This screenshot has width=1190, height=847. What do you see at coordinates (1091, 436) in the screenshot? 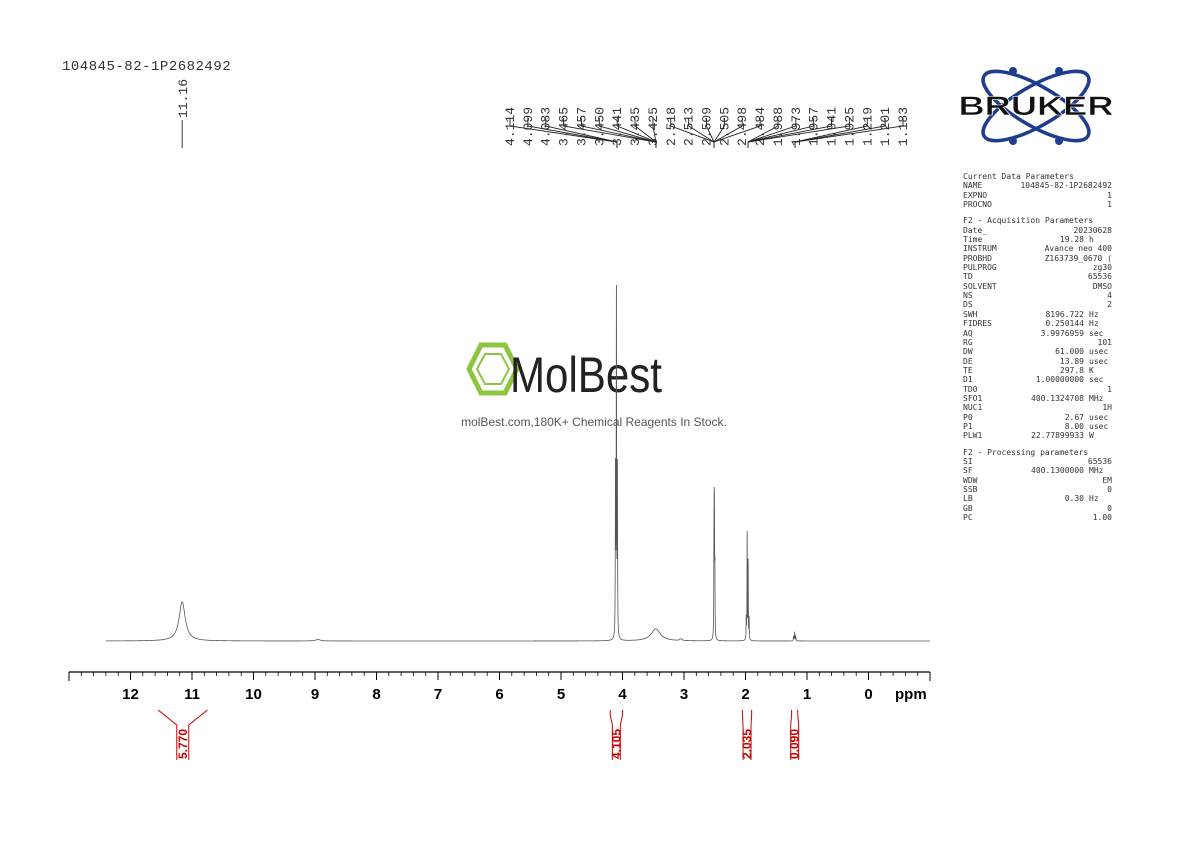
I see `parameter-unit: W` at bounding box center [1091, 436].